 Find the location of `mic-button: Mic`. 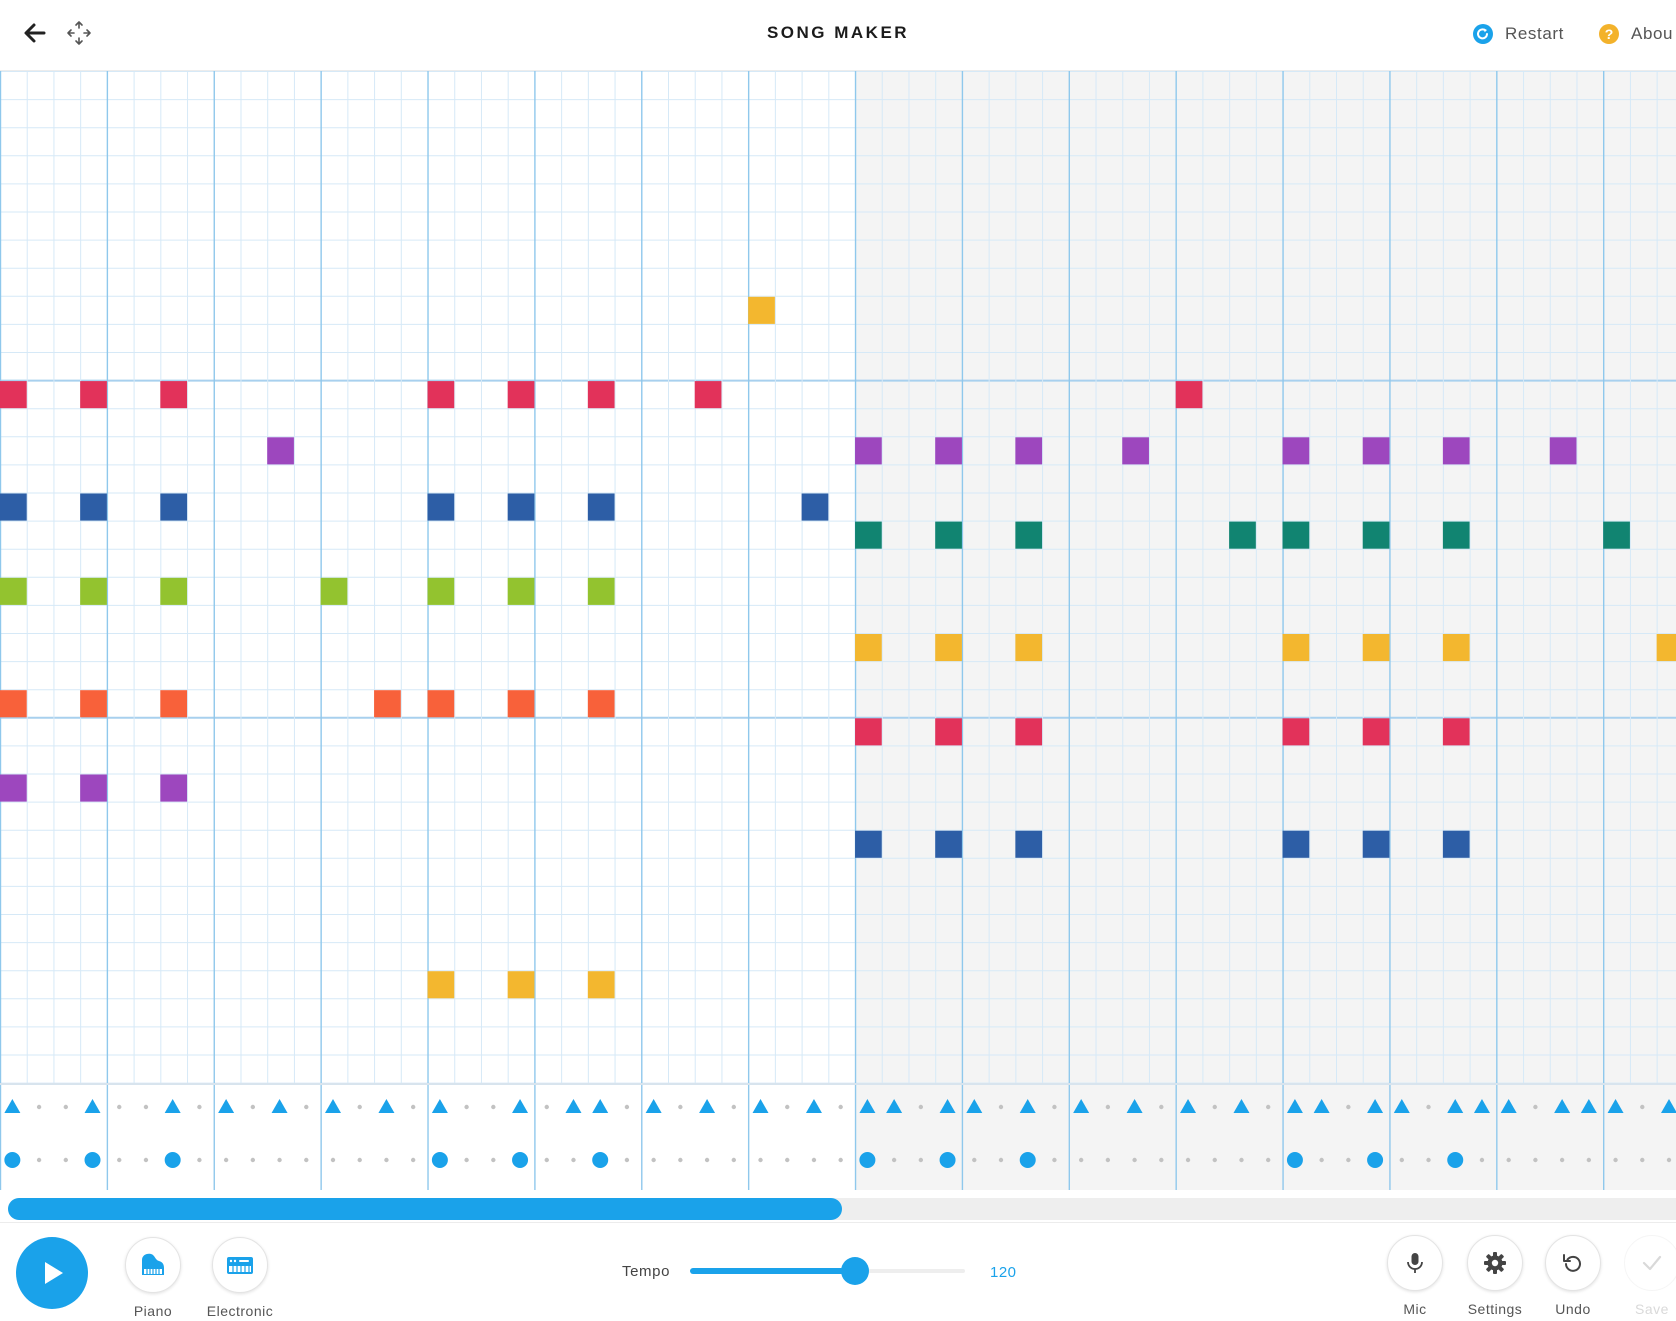

mic-button: Mic is located at coordinates (1415, 1276).